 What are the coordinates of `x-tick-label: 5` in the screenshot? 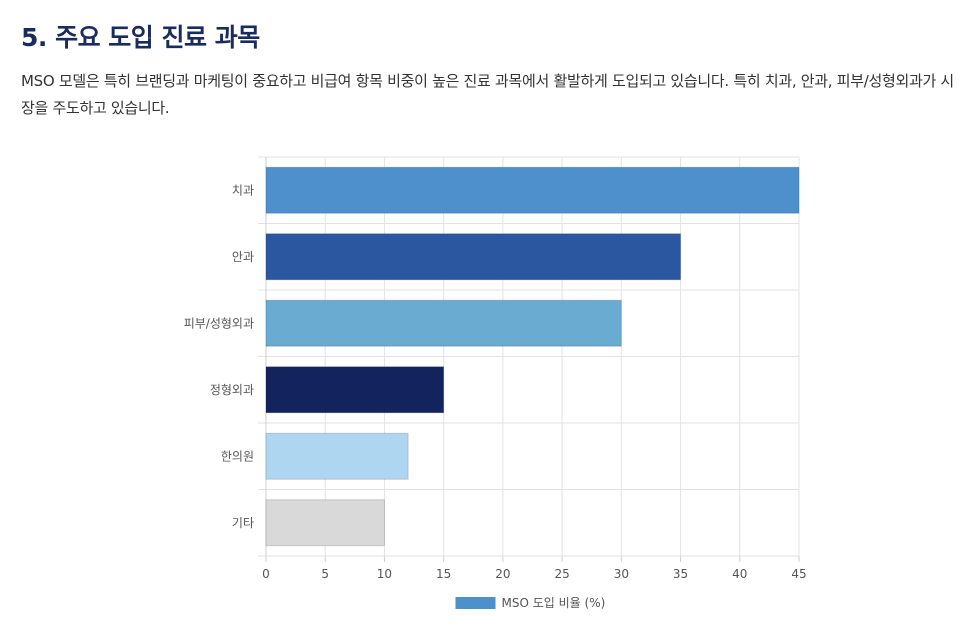 It's located at (325, 574).